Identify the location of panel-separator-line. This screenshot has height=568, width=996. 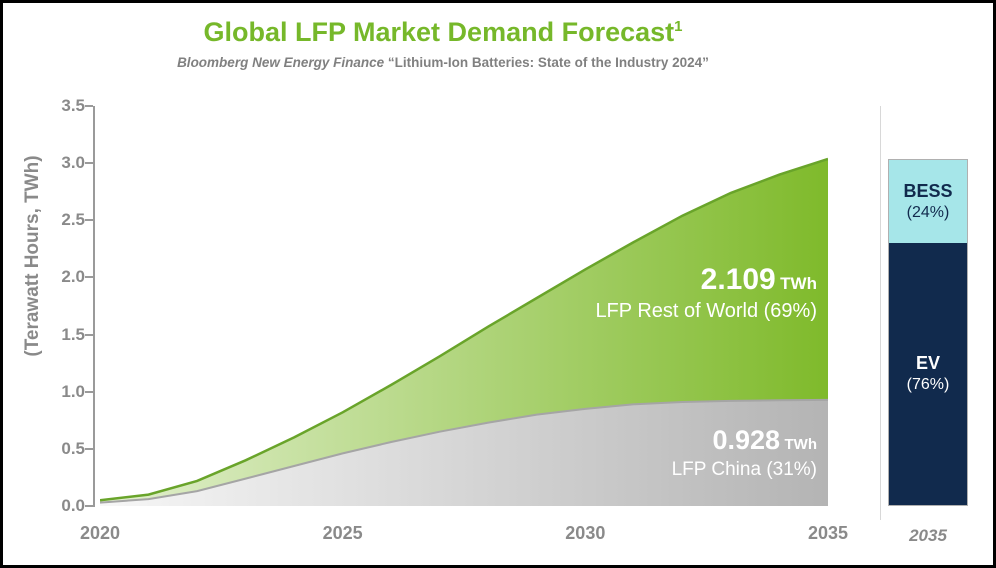
(880, 313).